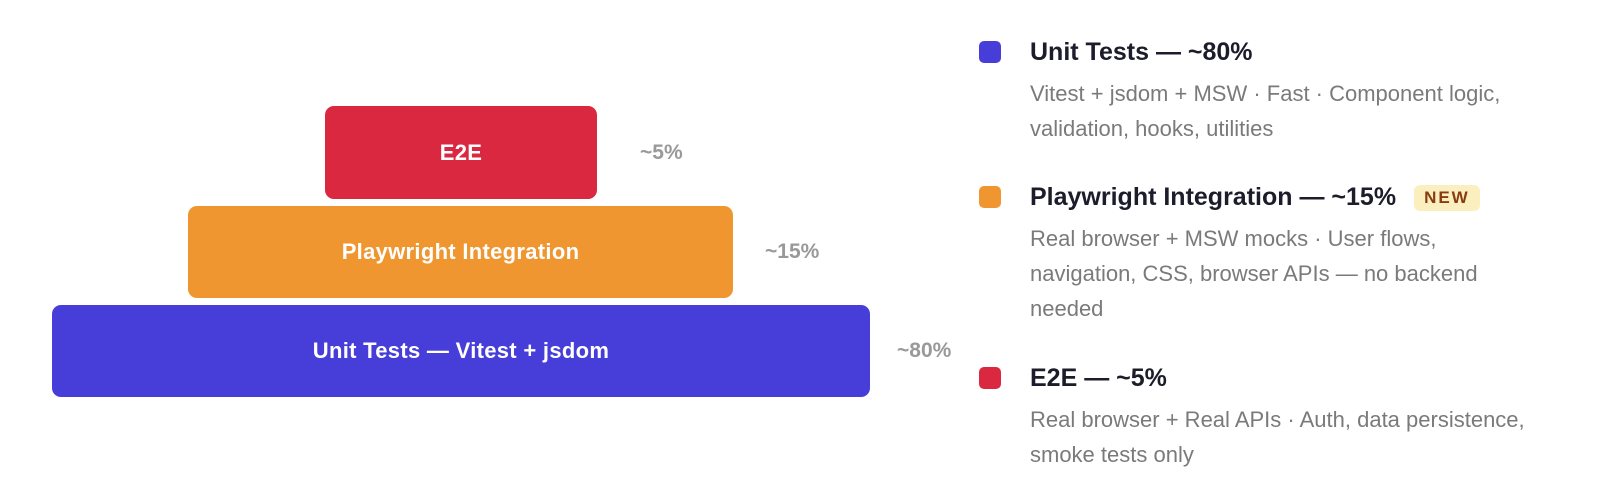 The width and height of the screenshot is (1610, 500). Describe the element at coordinates (461, 351) in the screenshot. I see `pyramid-tier: Unit Tests — Vitest + jsdom` at that location.